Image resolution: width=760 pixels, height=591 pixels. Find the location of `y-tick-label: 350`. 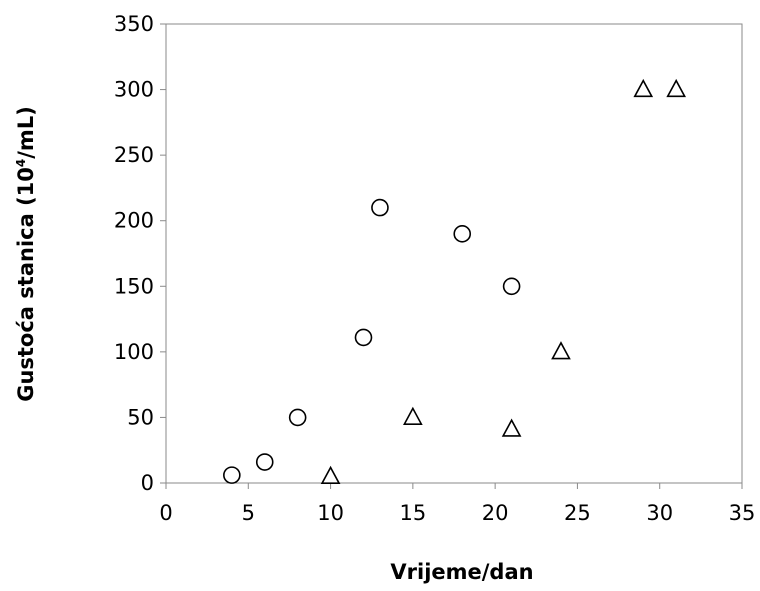

y-tick-label: 350 is located at coordinates (134, 24).